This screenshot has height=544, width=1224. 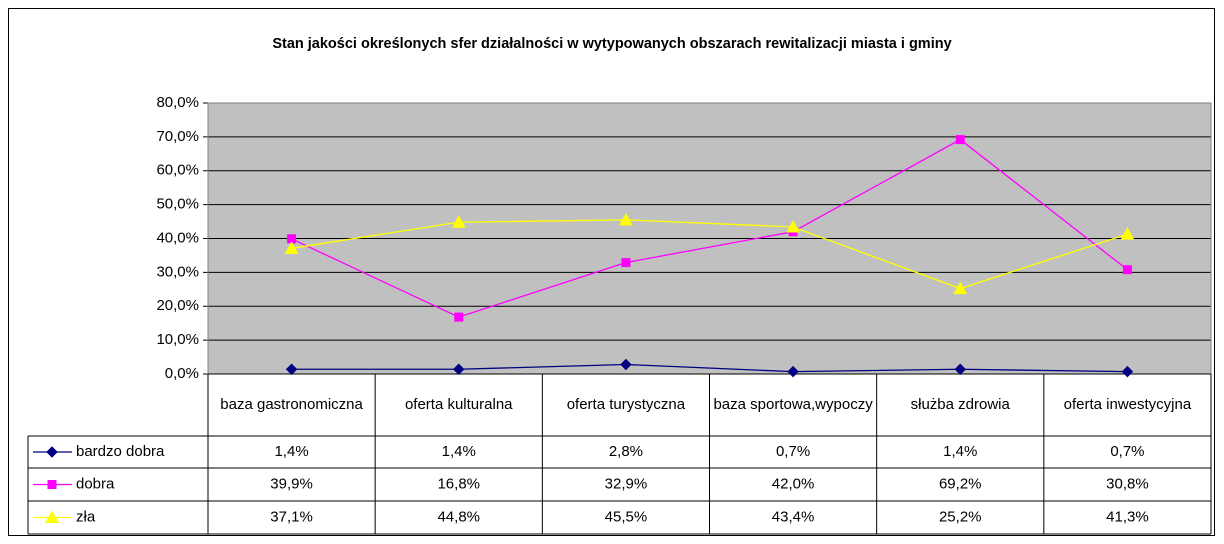 What do you see at coordinates (95, 483) in the screenshot?
I see `legend-label: dobra` at bounding box center [95, 483].